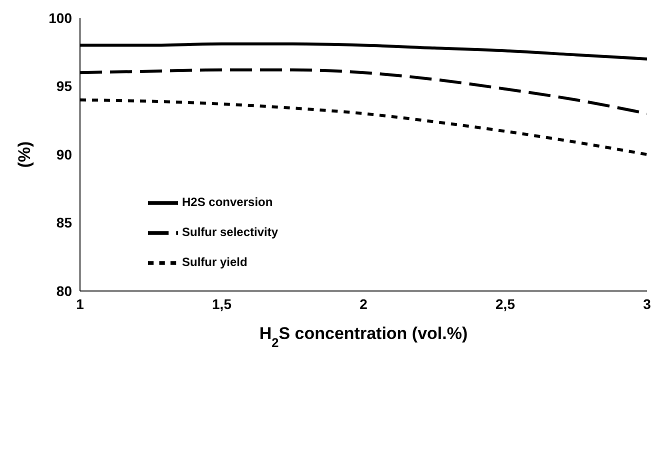 The image size is (665, 454). What do you see at coordinates (227, 202) in the screenshot?
I see `legend-label: H2S conversion` at bounding box center [227, 202].